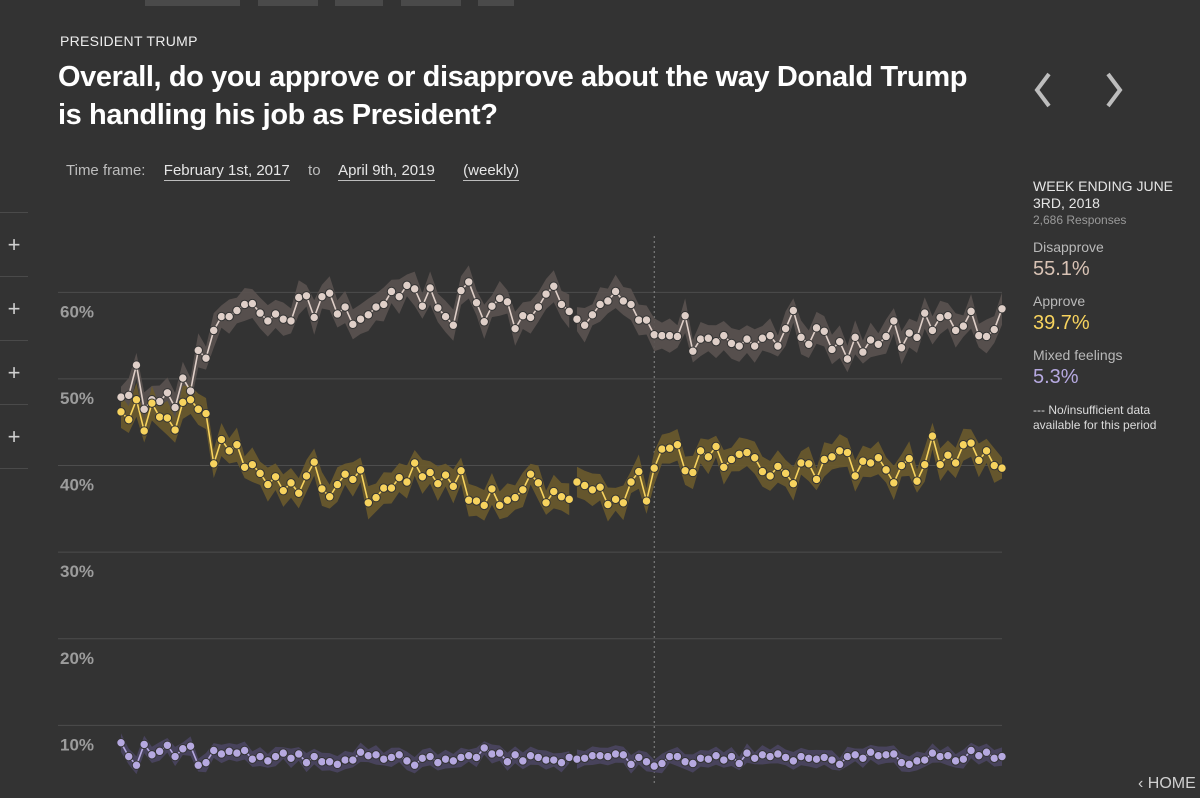 This screenshot has width=1200, height=798. Describe the element at coordinates (1167, 784) in the screenshot. I see `home-link: ‹ HOME` at that location.